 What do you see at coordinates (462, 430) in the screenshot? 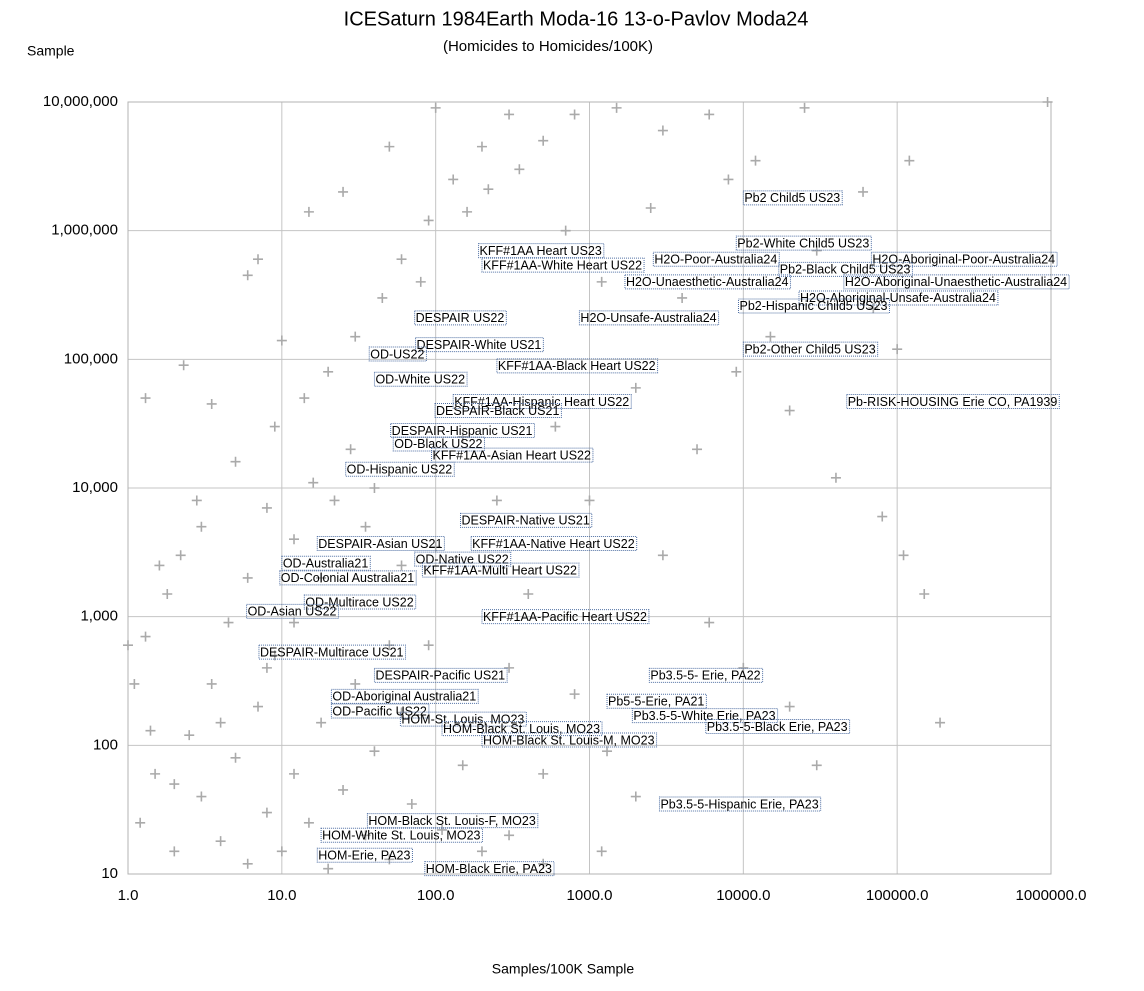
I see `annotation: DESPAIR-Hispanic US21` at bounding box center [462, 430].